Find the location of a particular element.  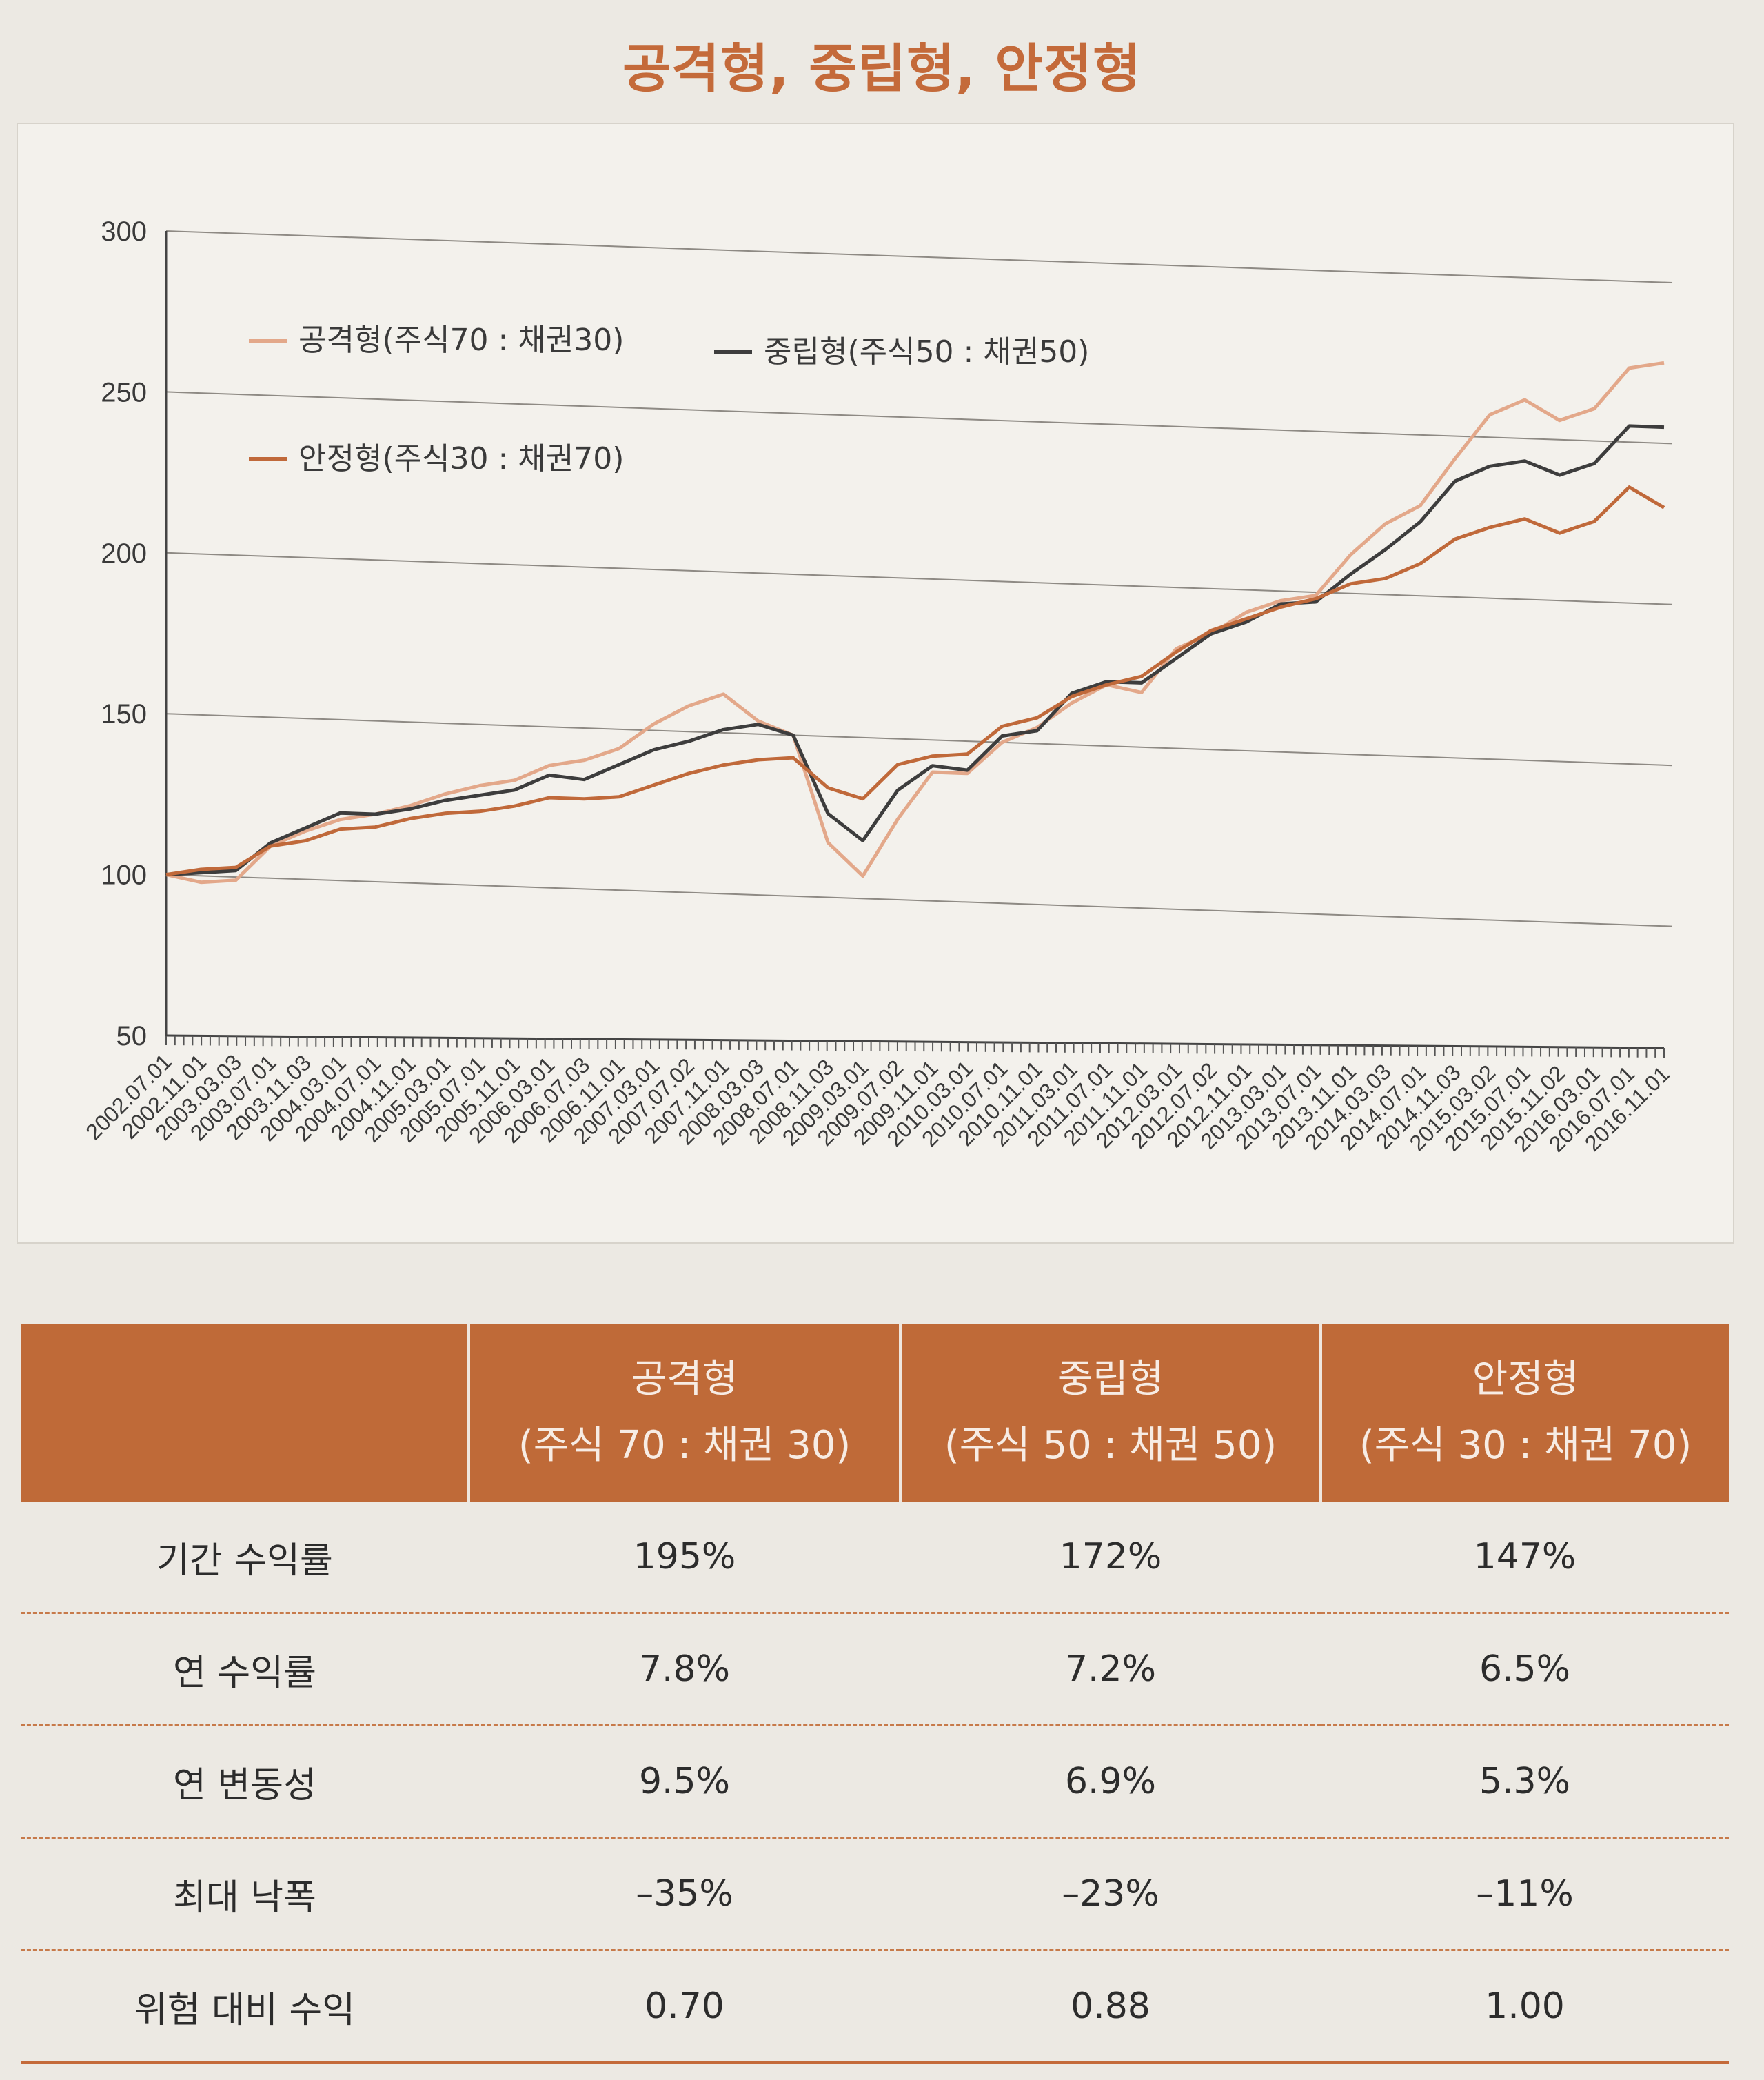

legend-label: 중립형(주식50 : 채권50) is located at coordinates (926, 352).